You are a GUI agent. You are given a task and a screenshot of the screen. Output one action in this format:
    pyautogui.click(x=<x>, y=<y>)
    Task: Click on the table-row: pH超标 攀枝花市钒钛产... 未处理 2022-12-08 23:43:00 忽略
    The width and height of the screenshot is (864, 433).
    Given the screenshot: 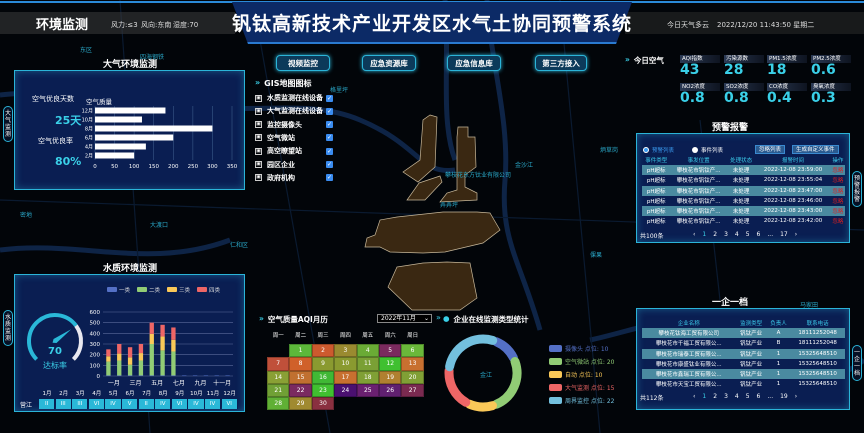 What is the action you would take?
    pyautogui.click(x=743, y=211)
    